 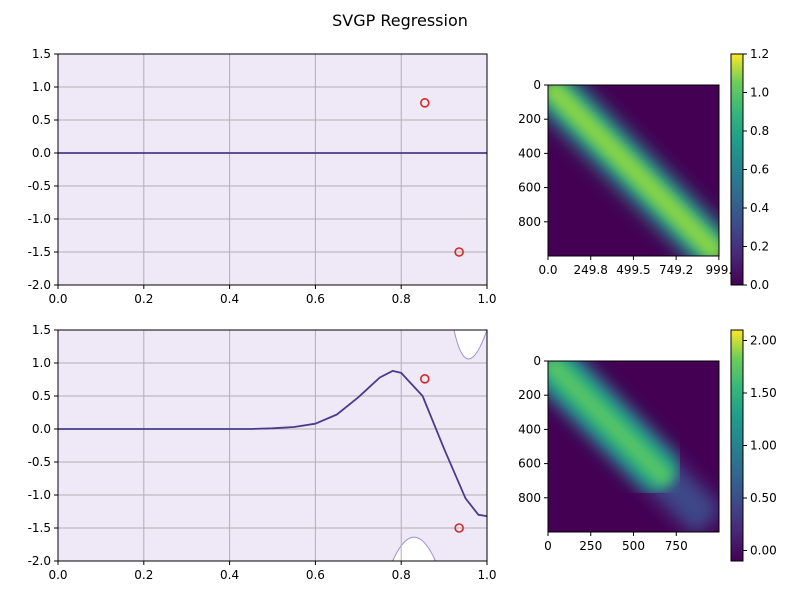 What do you see at coordinates (759, 208) in the screenshot?
I see `colorbar-tick-label: 0.4` at bounding box center [759, 208].